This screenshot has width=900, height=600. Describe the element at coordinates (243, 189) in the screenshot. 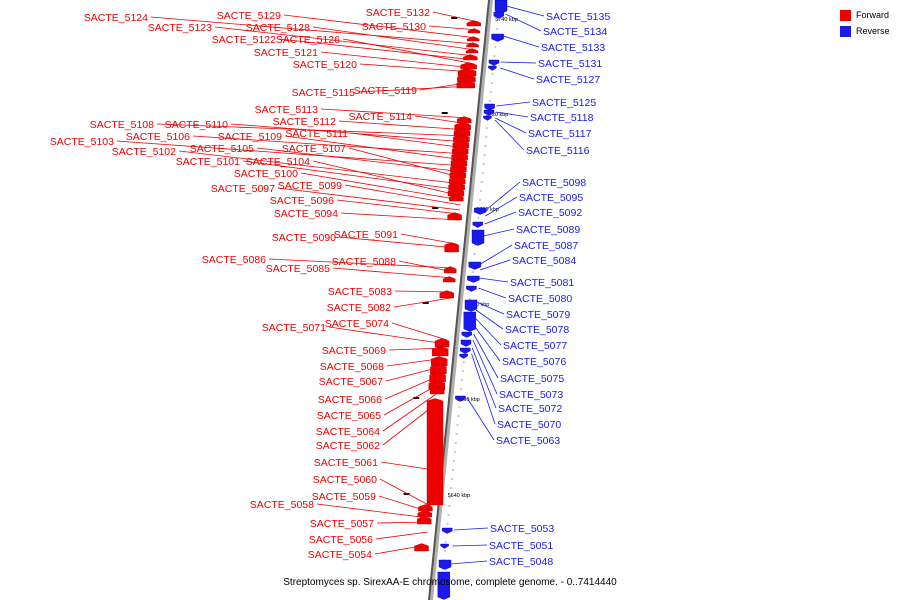

I see `forward-gene-label: SACTE_5097` at that location.